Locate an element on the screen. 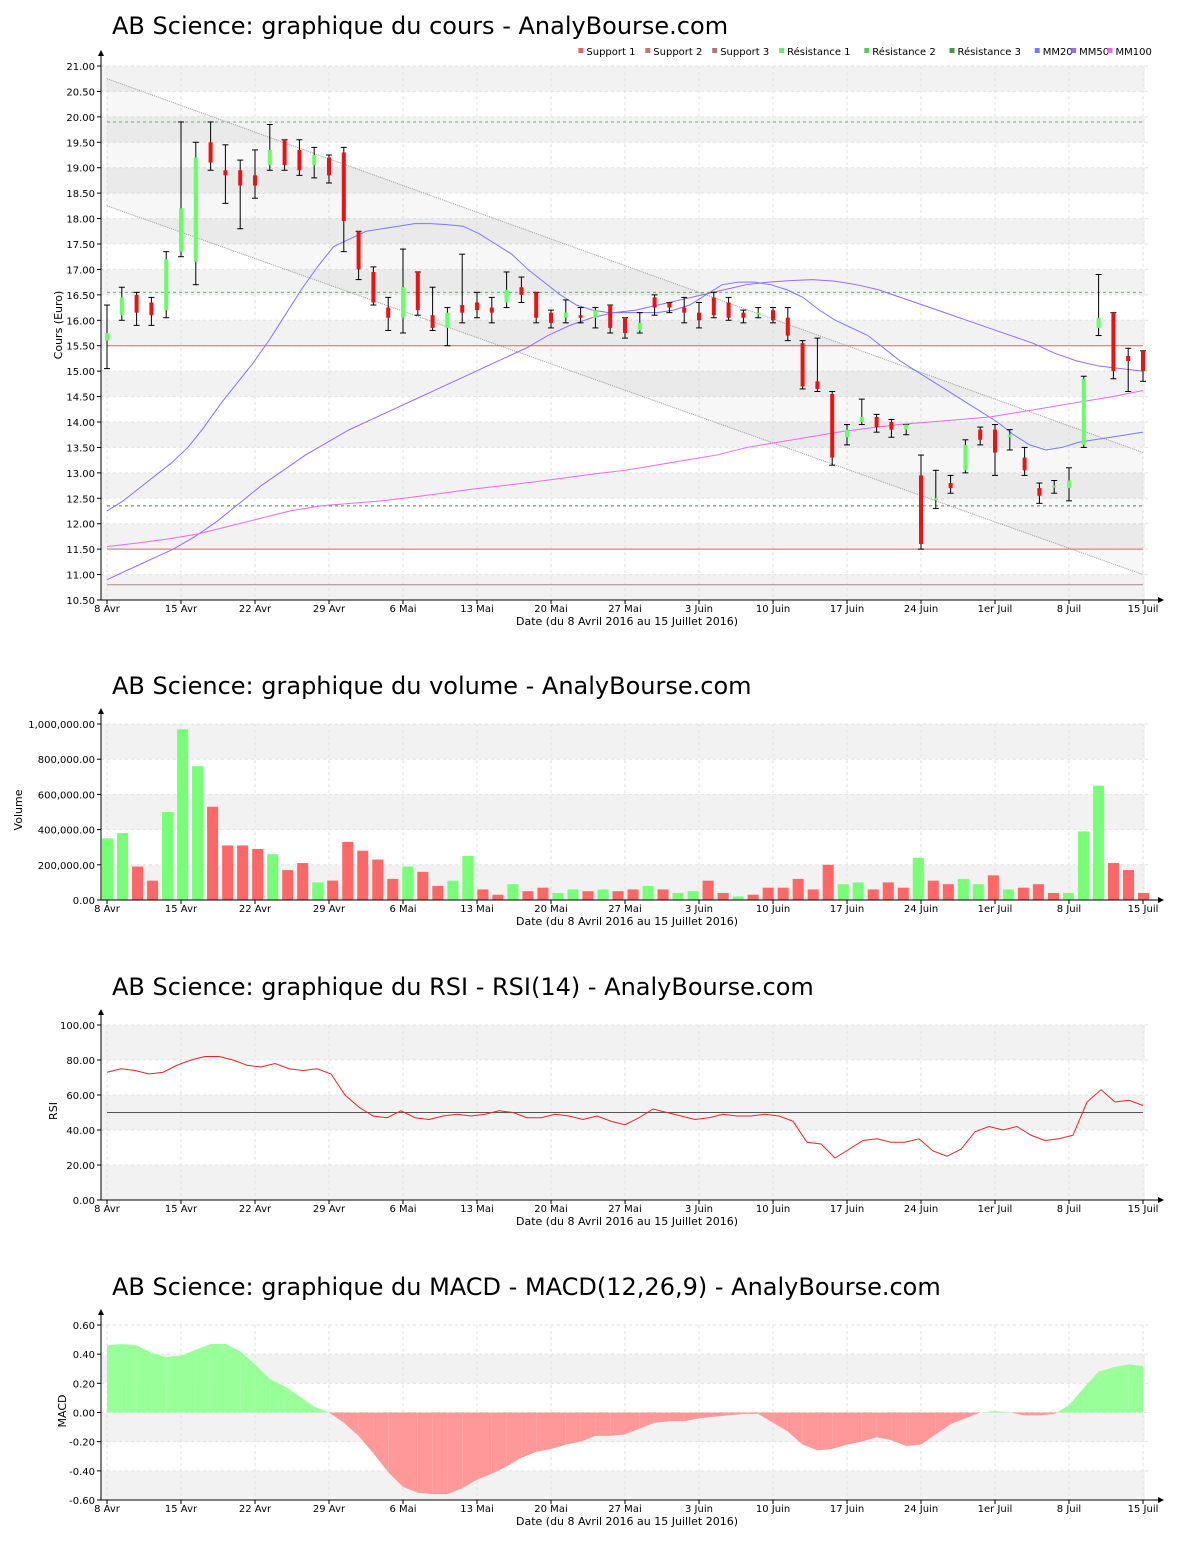 This screenshot has width=1200, height=1550. rsi-x-tick-label: 15 Juil is located at coordinates (1143, 1209).